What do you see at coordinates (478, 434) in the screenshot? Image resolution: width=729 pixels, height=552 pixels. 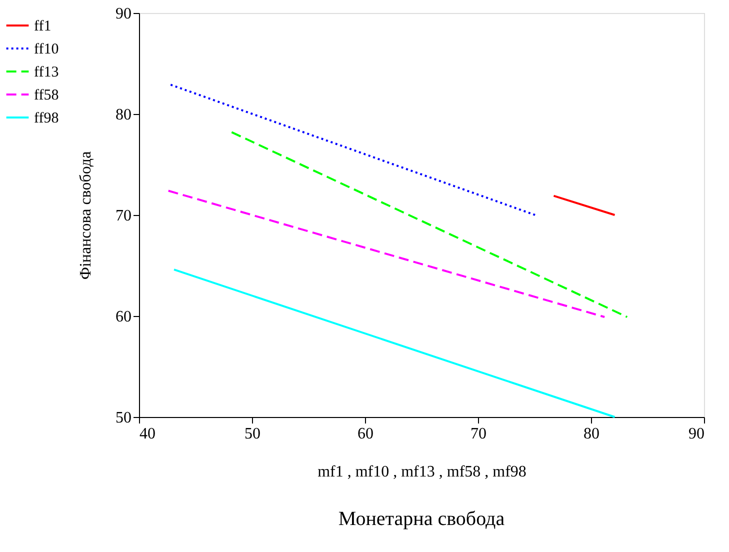 I see `x-tick-label: 70` at bounding box center [478, 434].